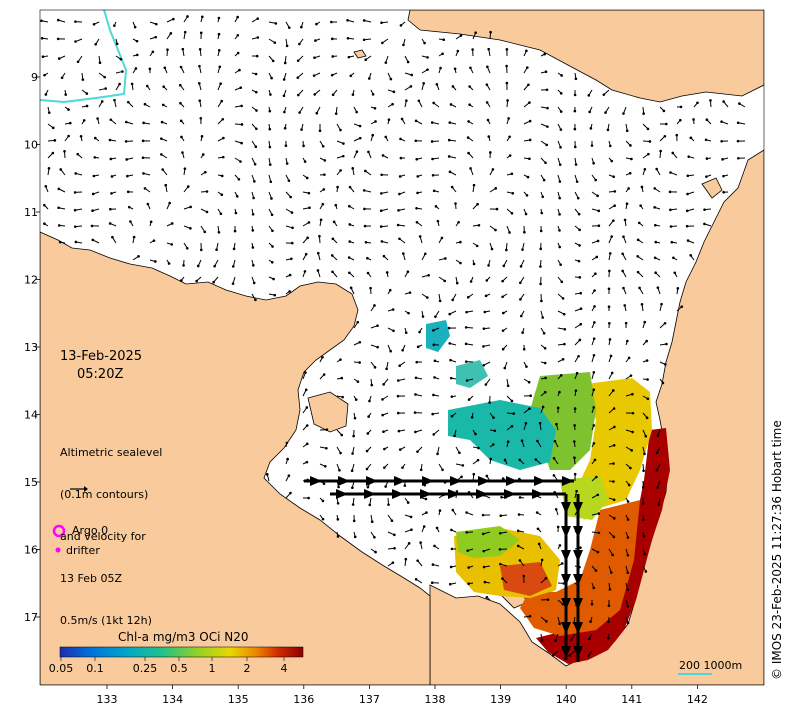 Image resolution: width=792 pixels, height=716 pixels. What do you see at coordinates (435, 699) in the screenshot?
I see `x-tick-label: 138` at bounding box center [435, 699].